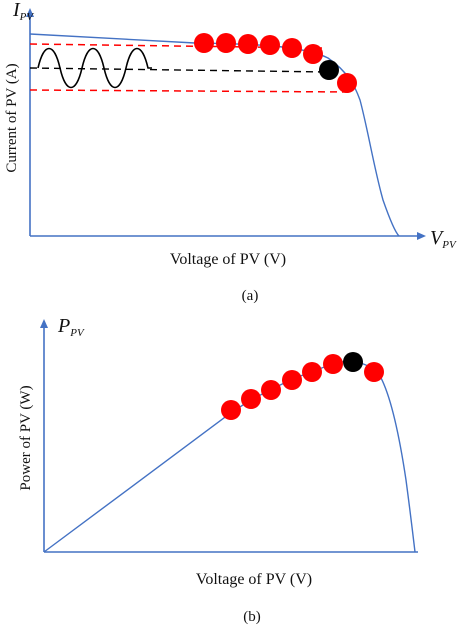 This screenshot has width=474, height=628. What do you see at coordinates (44, 323) in the screenshot?
I see `panel-b-y-axis-arrow` at bounding box center [44, 323].